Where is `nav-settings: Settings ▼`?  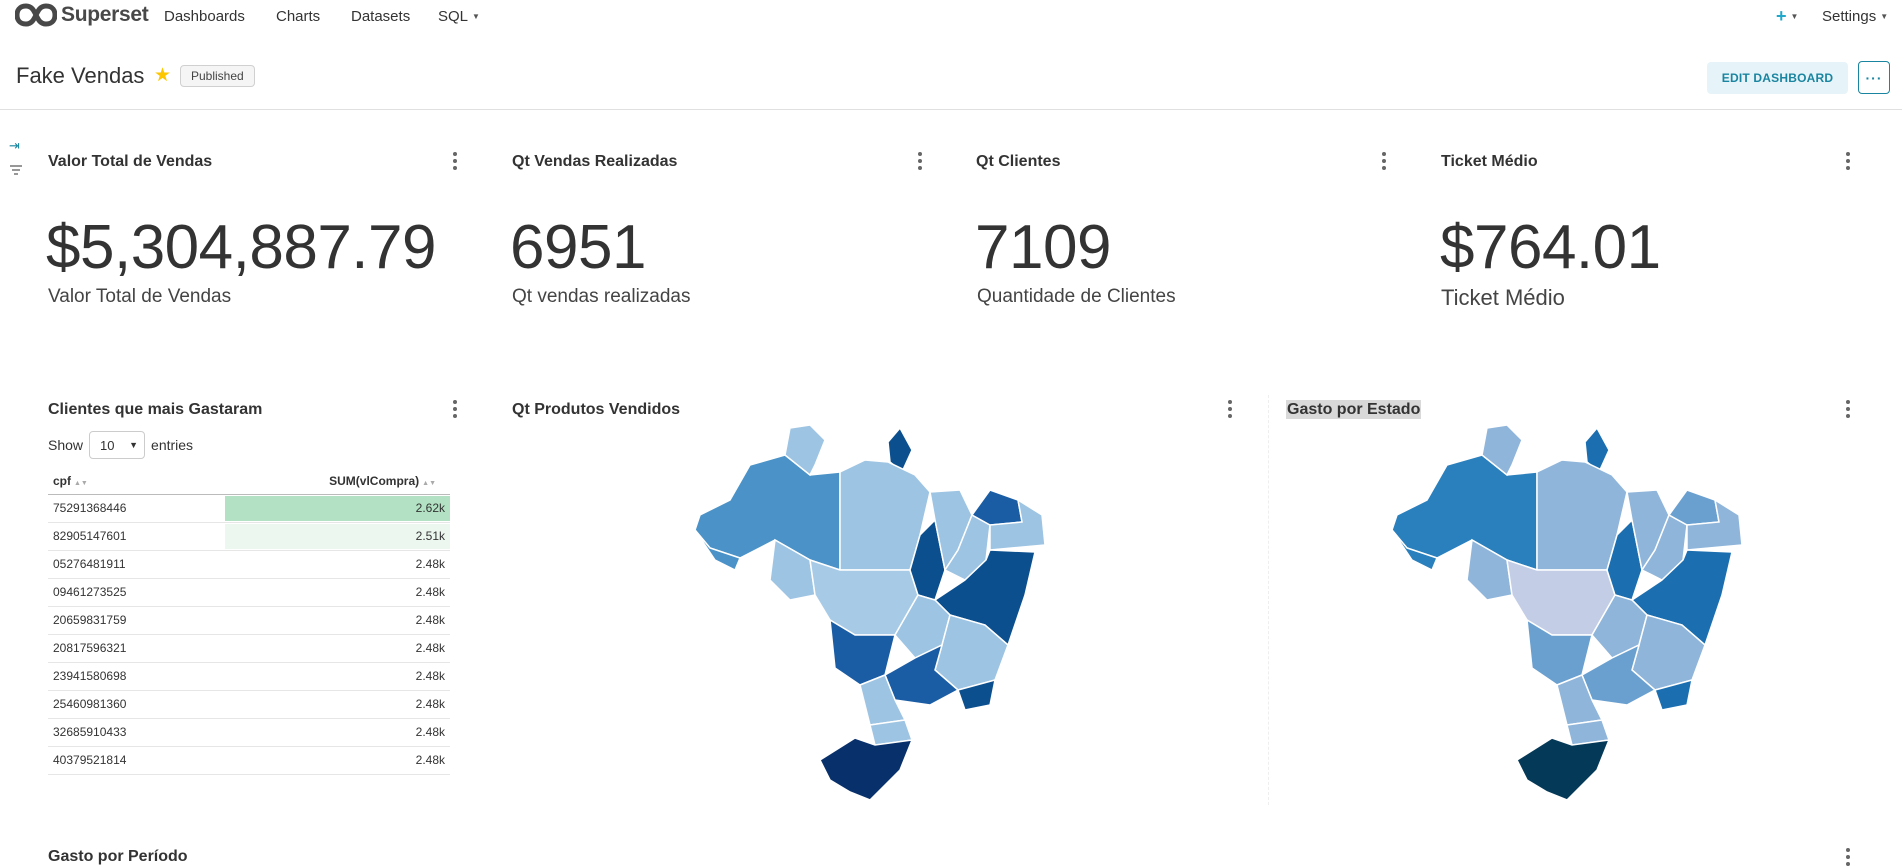
nav-settings: Settings ▼ is located at coordinates (1855, 16).